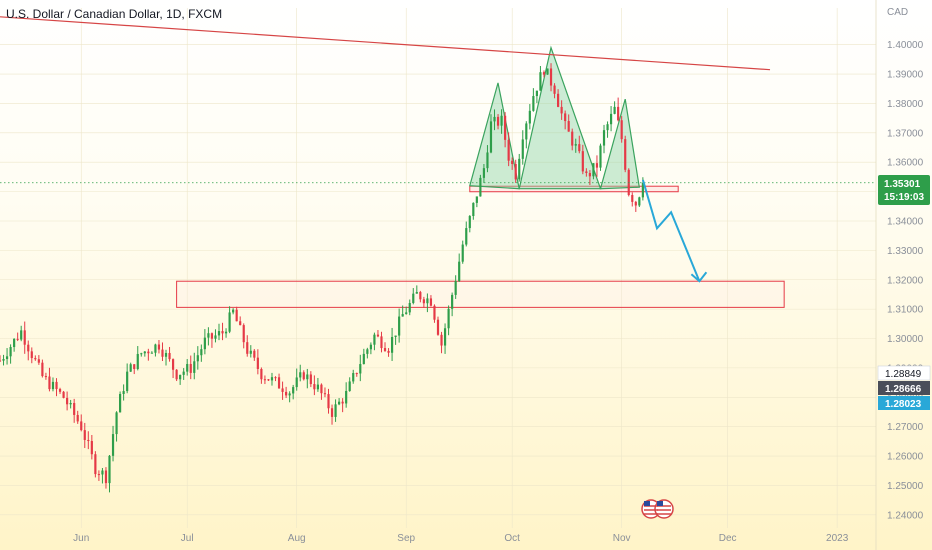 The image size is (932, 550). What do you see at coordinates (904, 197) in the screenshot?
I see `countdown-timer: 15:19:03` at bounding box center [904, 197].